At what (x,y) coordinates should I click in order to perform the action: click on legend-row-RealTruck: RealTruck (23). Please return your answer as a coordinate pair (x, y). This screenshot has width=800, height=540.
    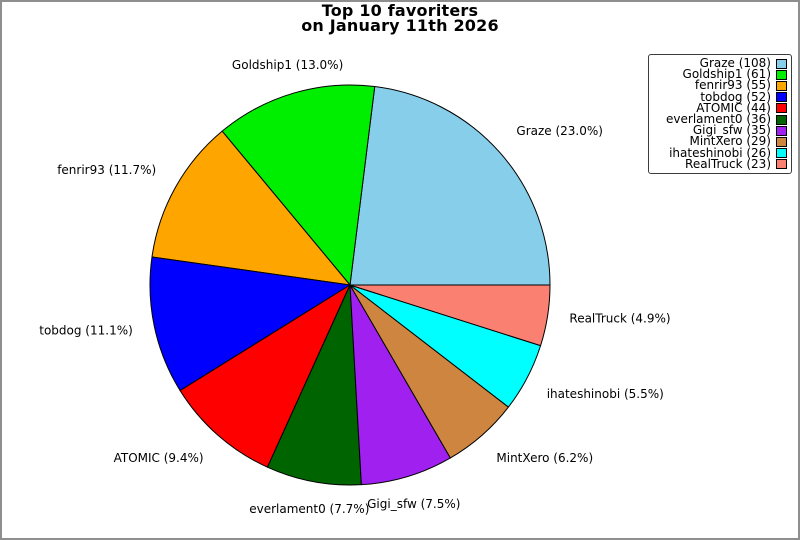
    Looking at the image, I should click on (720, 163).